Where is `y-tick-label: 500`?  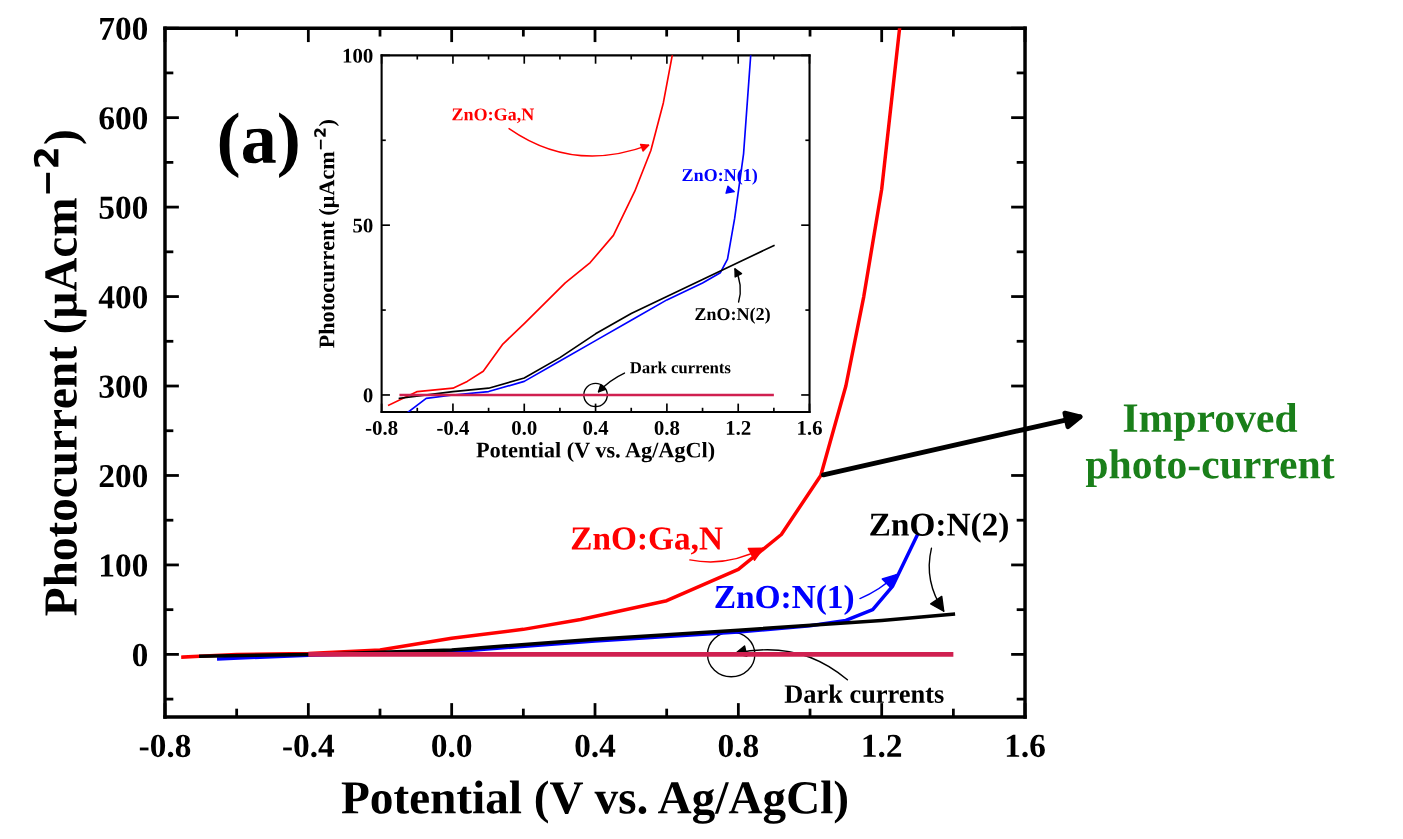 y-tick-label: 500 is located at coordinates (123, 207).